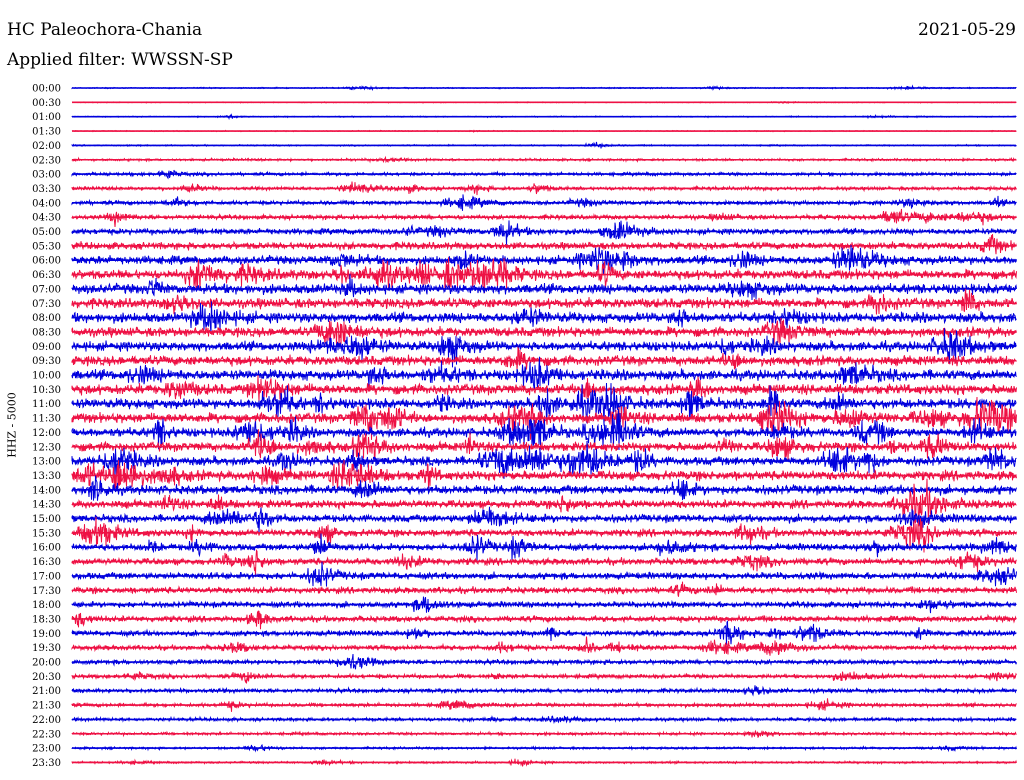 Image resolution: width=1024 pixels, height=780 pixels. I want to click on row-time-label: 22:00, so click(46, 720).